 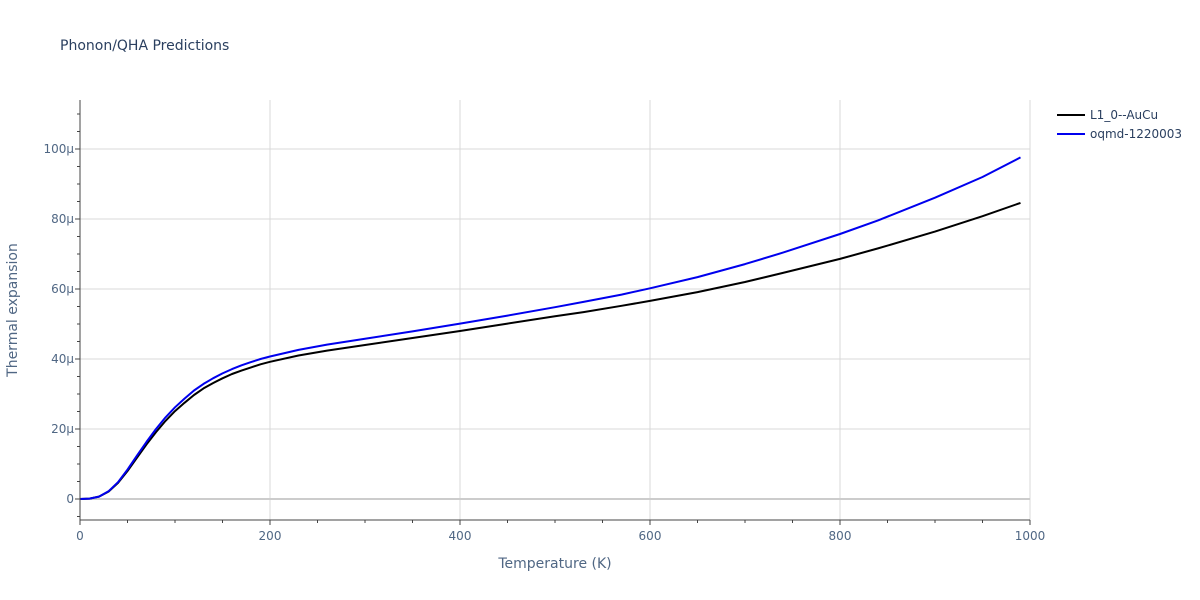 What do you see at coordinates (62, 359) in the screenshot?
I see `y-tick-label: 40μ` at bounding box center [62, 359].